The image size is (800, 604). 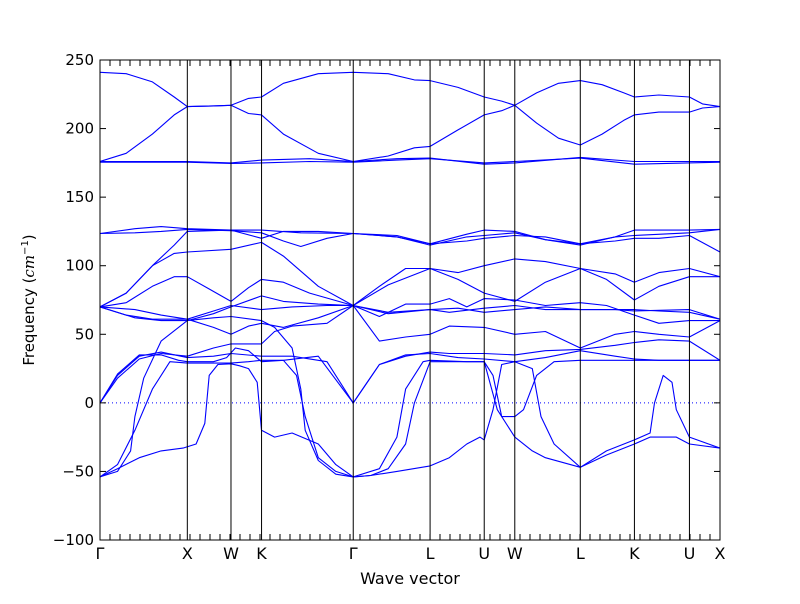 I want to click on x-tick-label-3: W, so click(x=231, y=553).